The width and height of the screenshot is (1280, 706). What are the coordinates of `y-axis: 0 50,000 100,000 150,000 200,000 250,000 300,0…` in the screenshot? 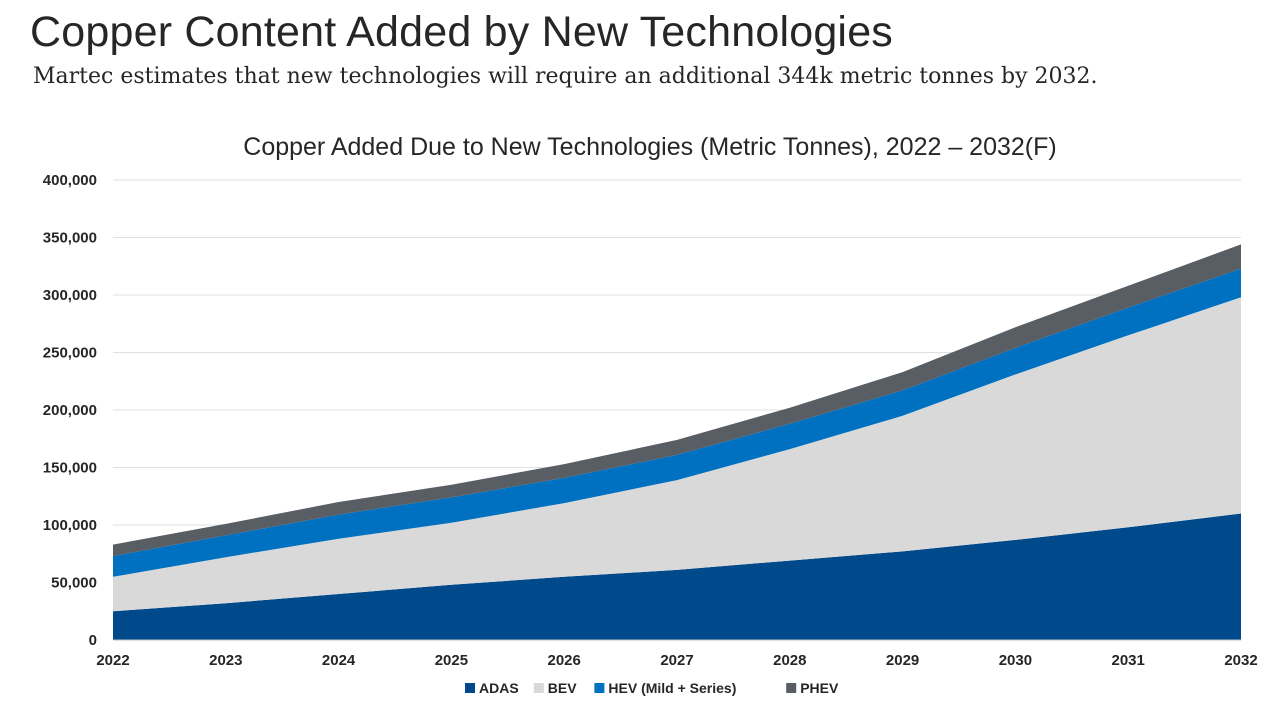 It's located at (70, 410).